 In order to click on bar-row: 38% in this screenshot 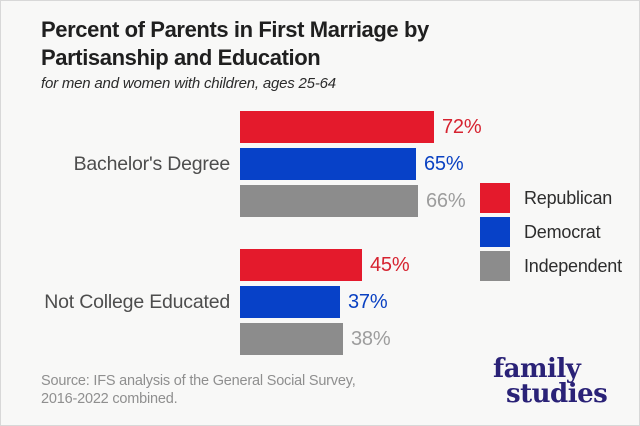, I will do `click(324, 339)`.